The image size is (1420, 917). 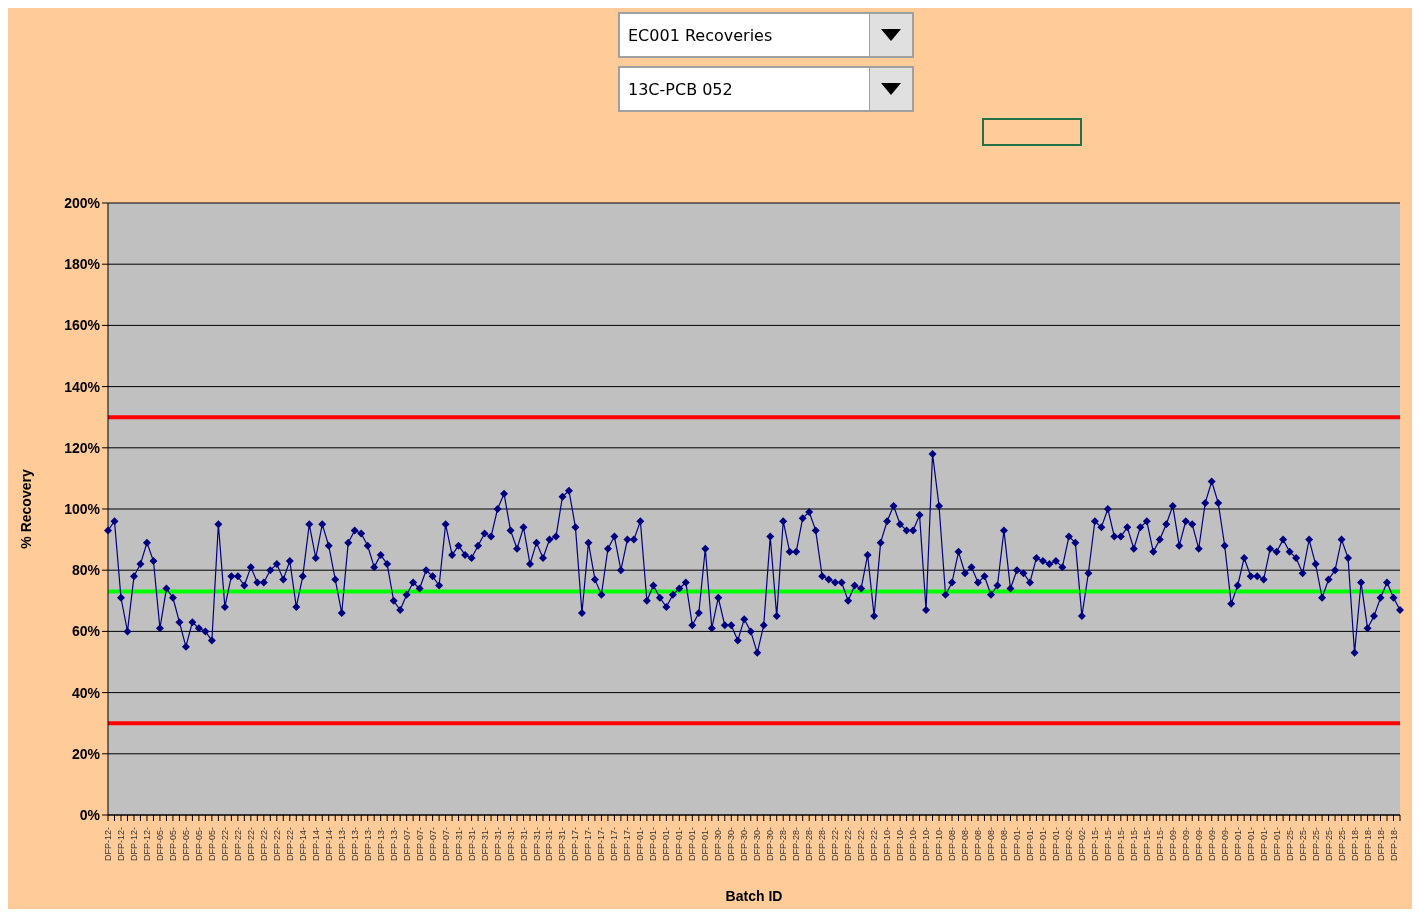 What do you see at coordinates (82, 508) in the screenshot?
I see `y-tick-label: 100%` at bounding box center [82, 508].